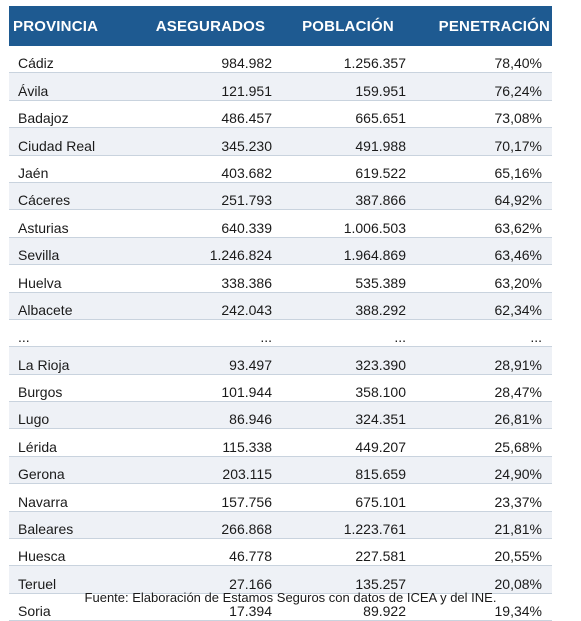 This screenshot has width=581, height=621. Describe the element at coordinates (280, 114) in the screenshot. I see `table-row: Badajoz 486.457 665.651 73,08%` at that location.